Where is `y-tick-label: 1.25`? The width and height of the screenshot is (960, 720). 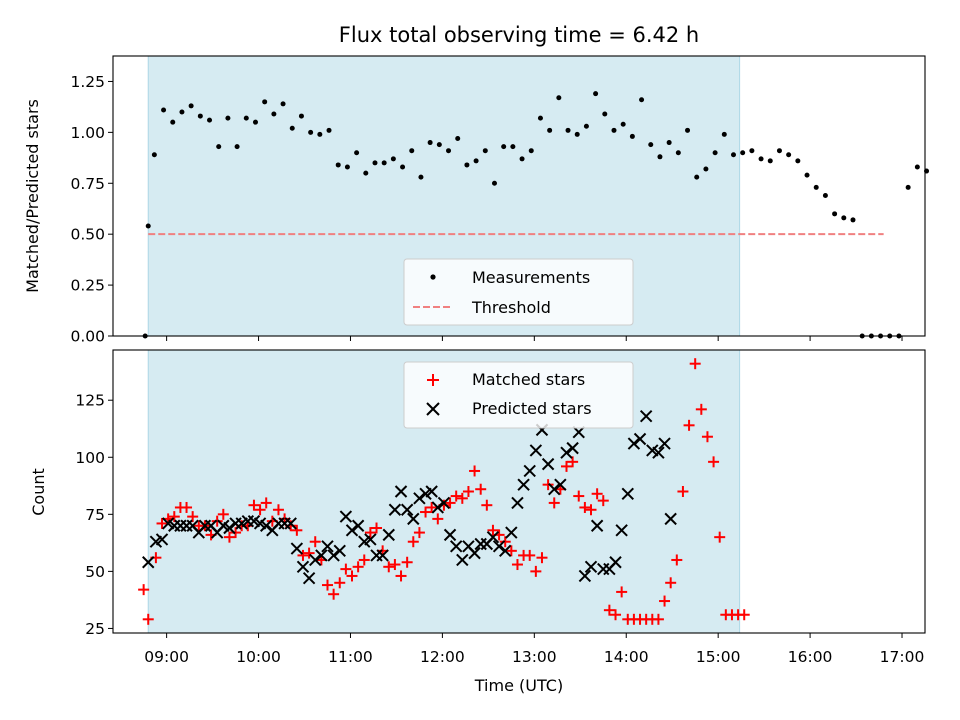 y-tick-label: 1.25 is located at coordinates (87, 82).